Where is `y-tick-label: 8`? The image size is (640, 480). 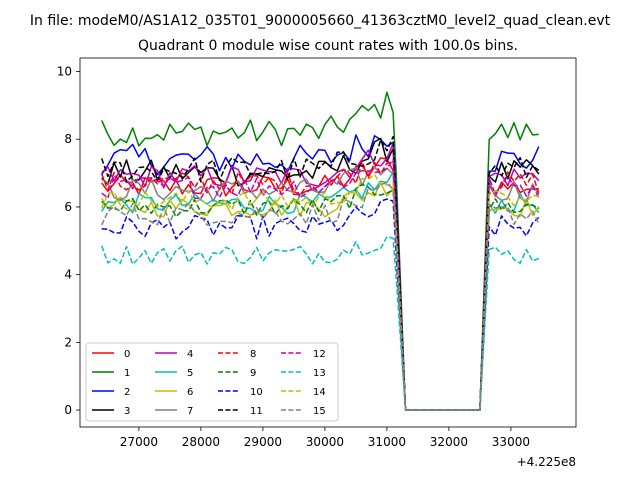
y-tick-label: 8 is located at coordinates (68, 139).